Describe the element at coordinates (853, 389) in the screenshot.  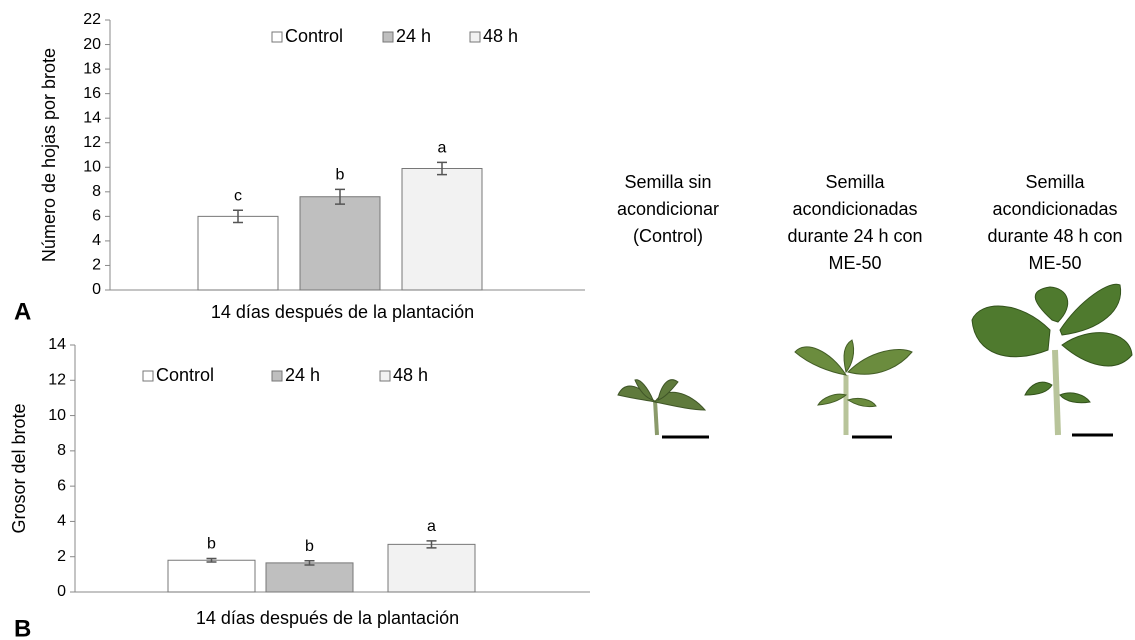
I see `plant-24h` at that location.